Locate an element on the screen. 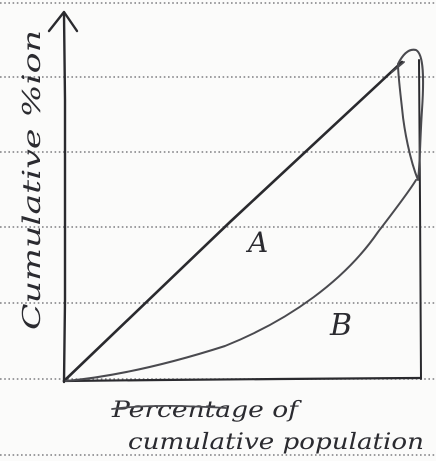 The width and height of the screenshot is (436, 461). region-b-label: B is located at coordinates (340, 325).